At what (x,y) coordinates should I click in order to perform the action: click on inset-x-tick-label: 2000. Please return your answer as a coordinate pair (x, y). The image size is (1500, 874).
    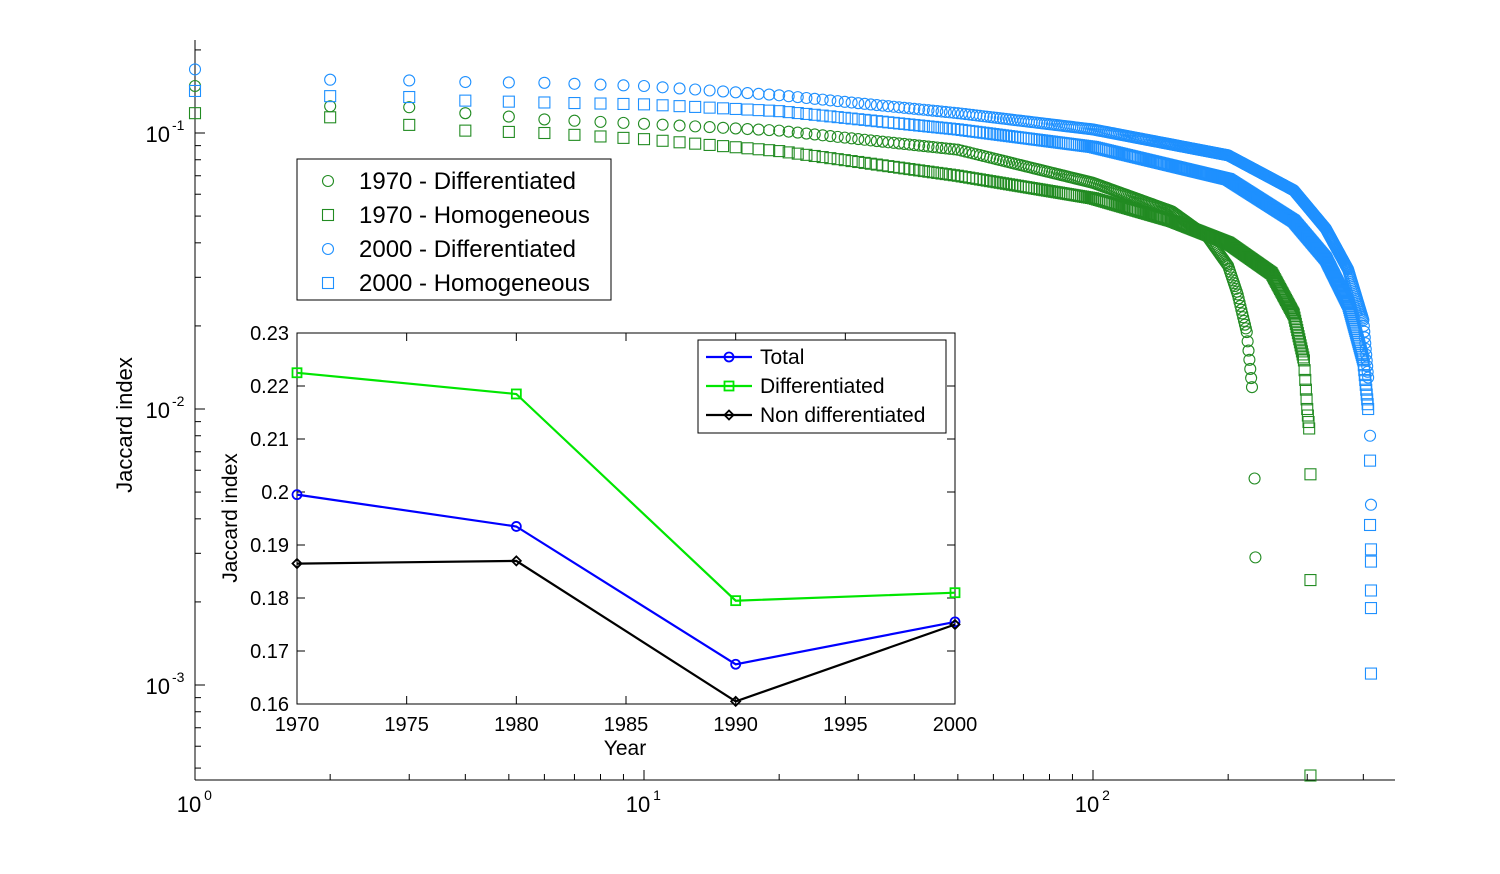
    Looking at the image, I should click on (955, 725).